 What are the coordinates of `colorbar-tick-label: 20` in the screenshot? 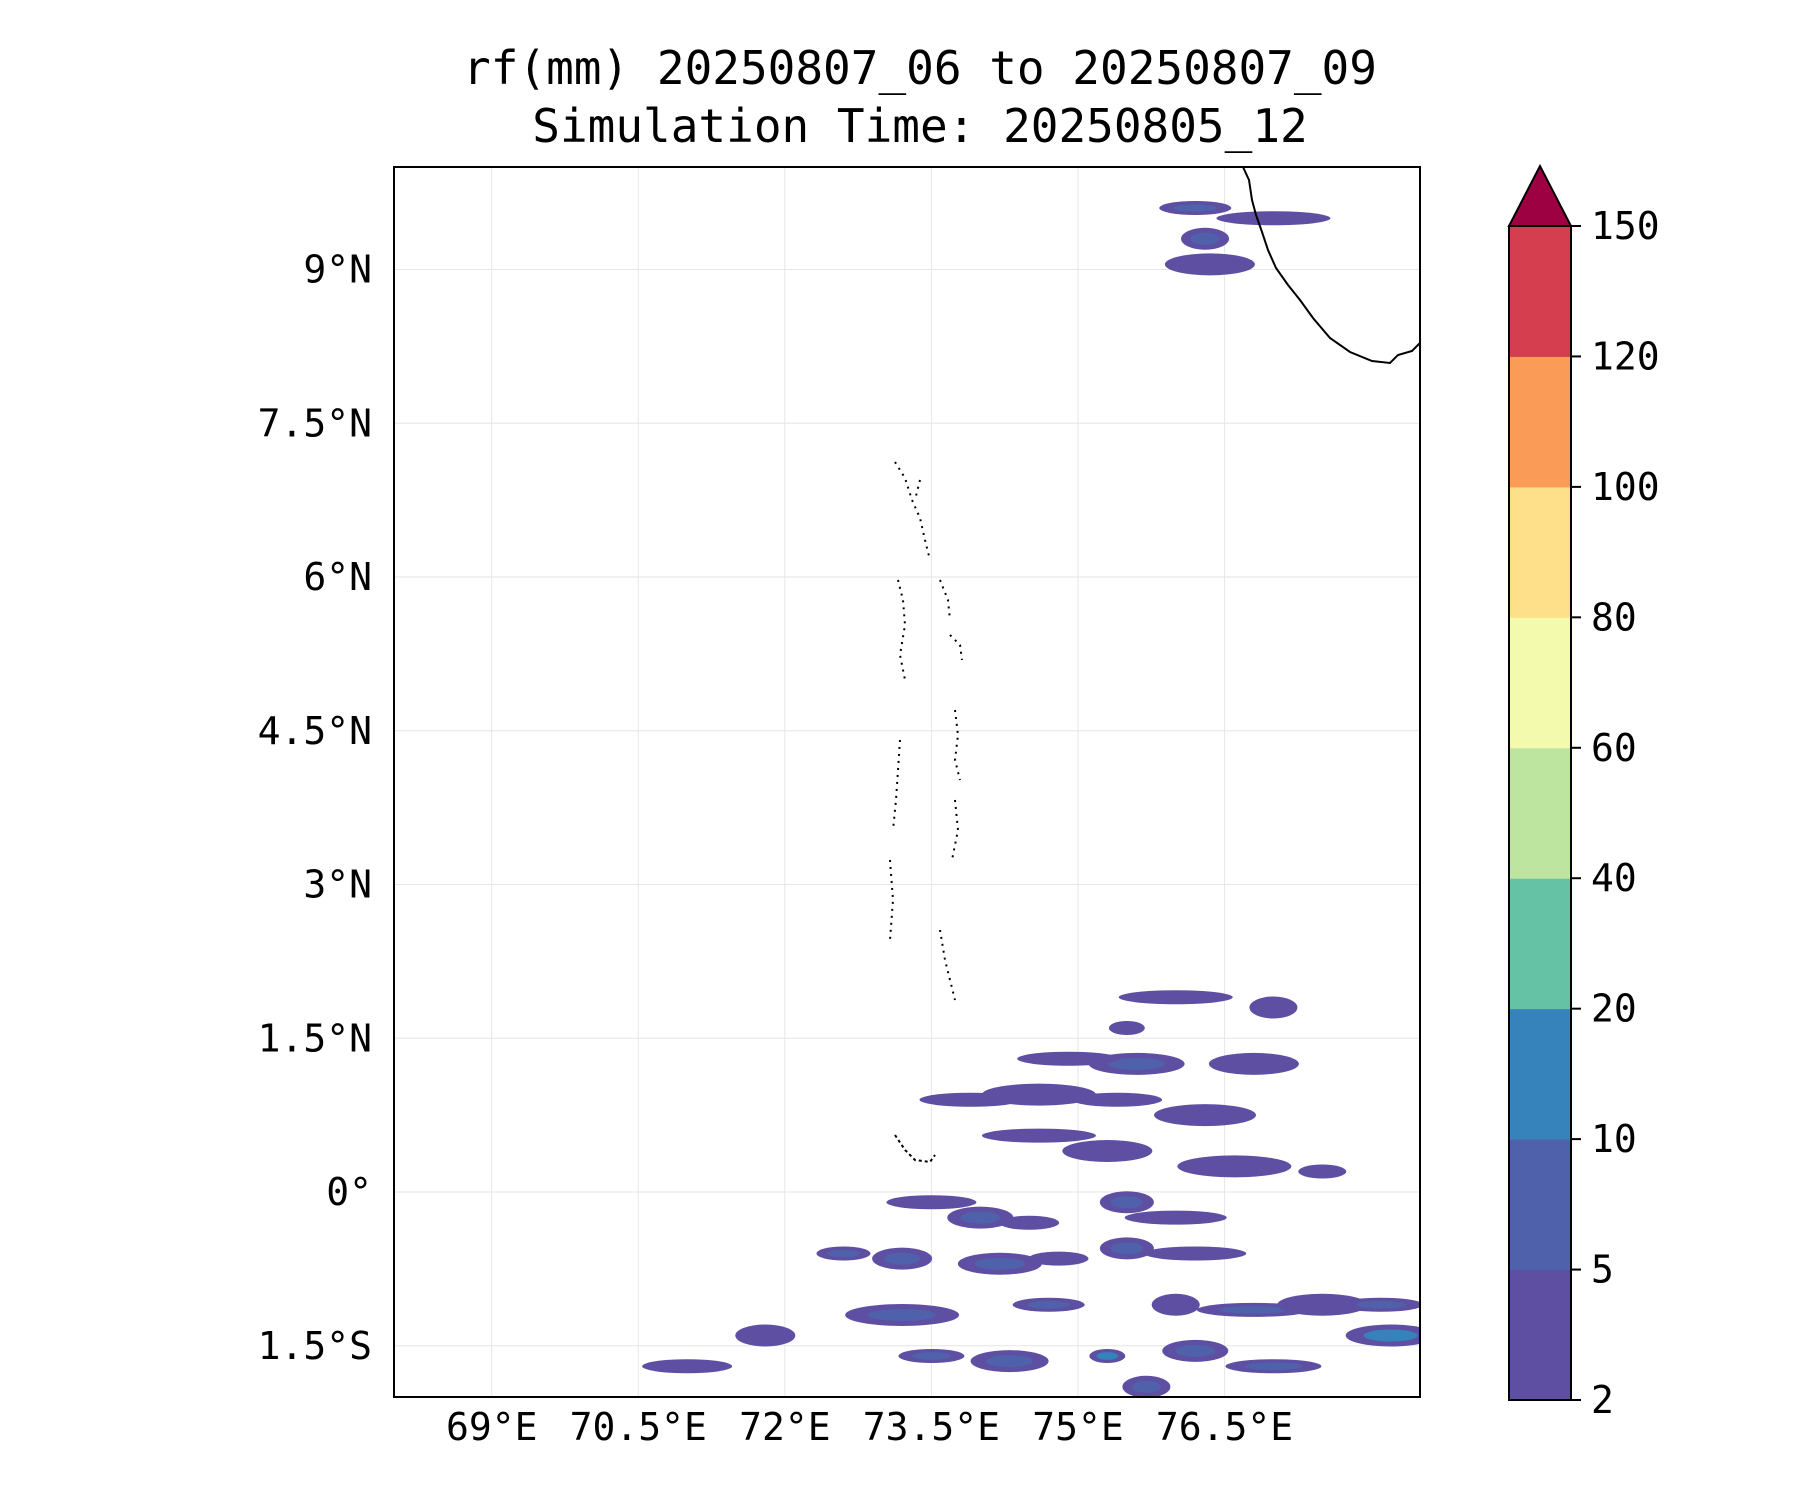 It's located at (1614, 1009).